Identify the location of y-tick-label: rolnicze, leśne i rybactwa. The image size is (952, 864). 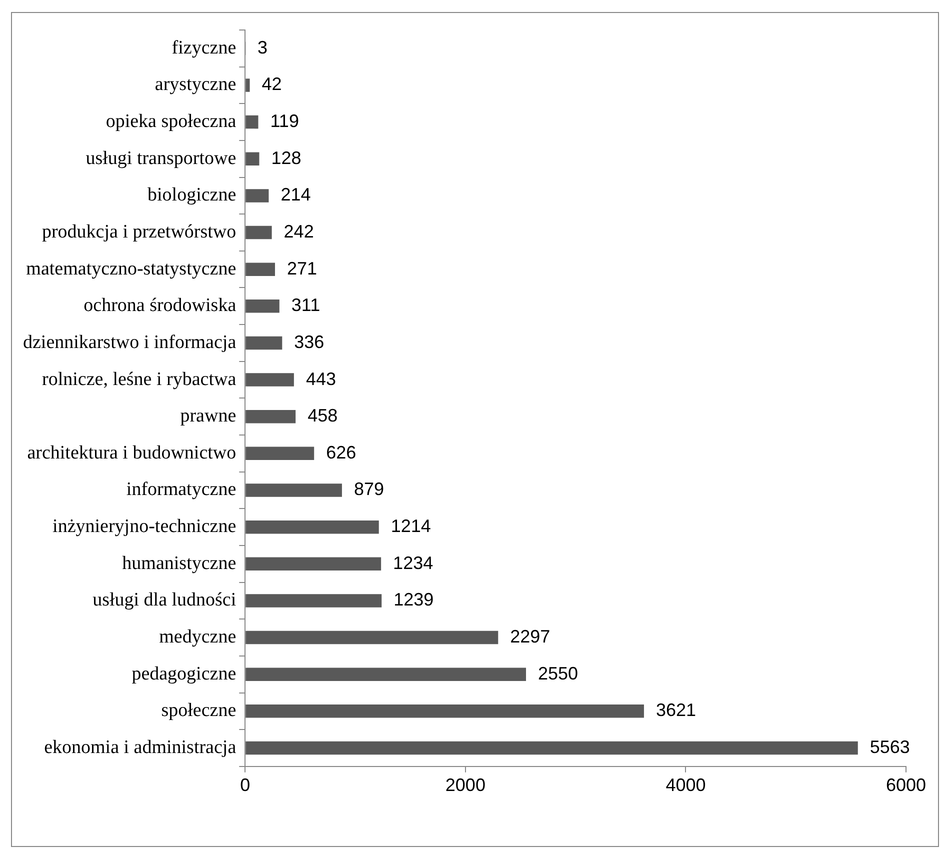
(139, 379).